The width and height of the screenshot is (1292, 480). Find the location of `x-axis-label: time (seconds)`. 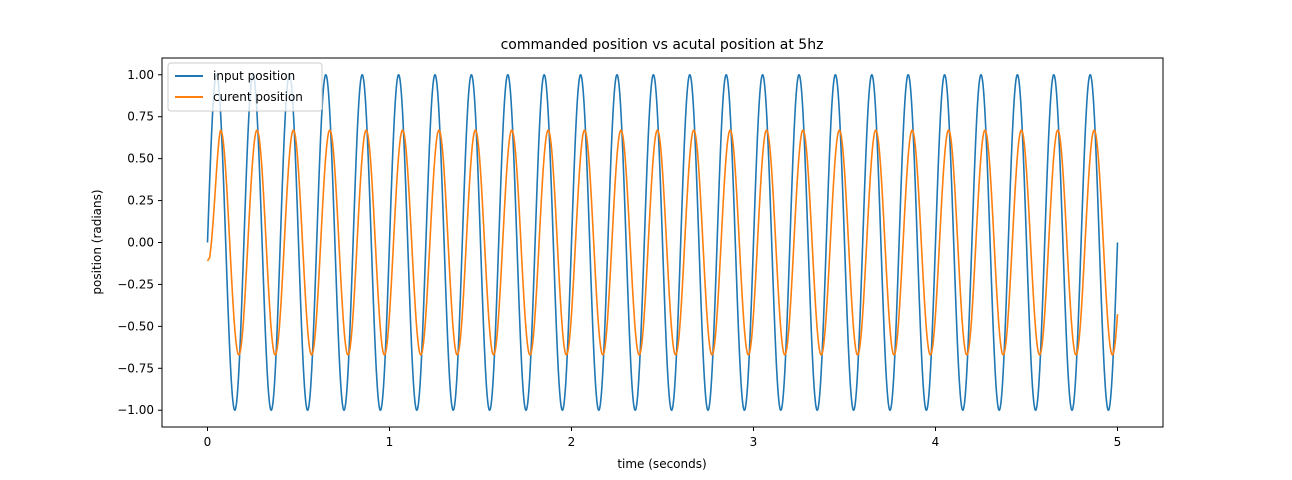

x-axis-label: time (seconds) is located at coordinates (661, 464).